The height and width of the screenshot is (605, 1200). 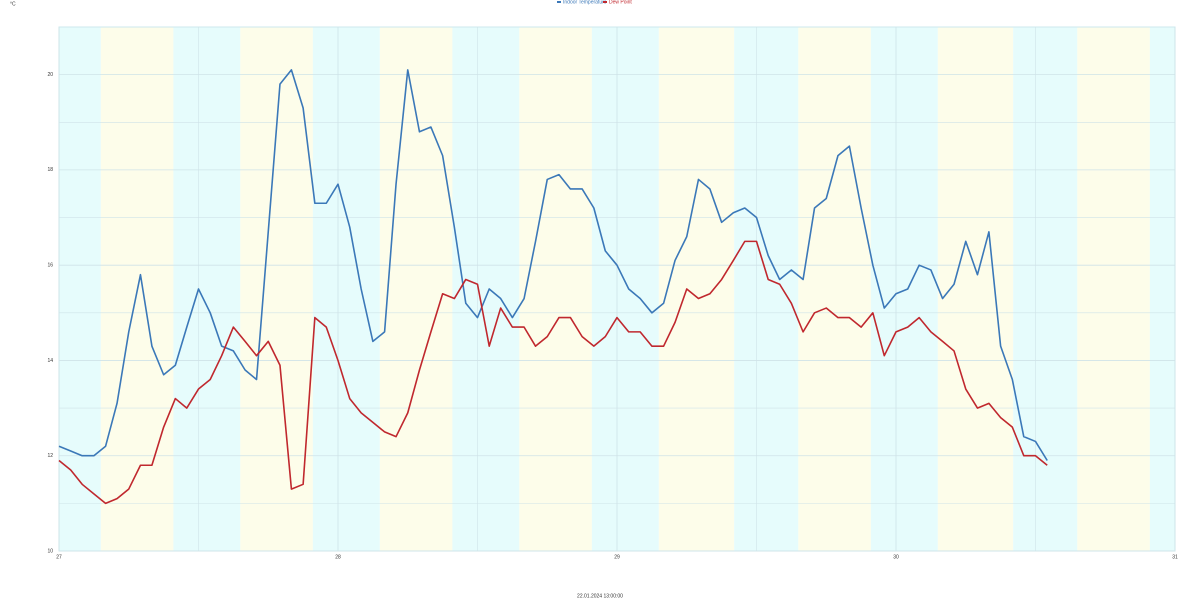 What do you see at coordinates (1175, 557) in the screenshot?
I see `x-tick-label: 31` at bounding box center [1175, 557].